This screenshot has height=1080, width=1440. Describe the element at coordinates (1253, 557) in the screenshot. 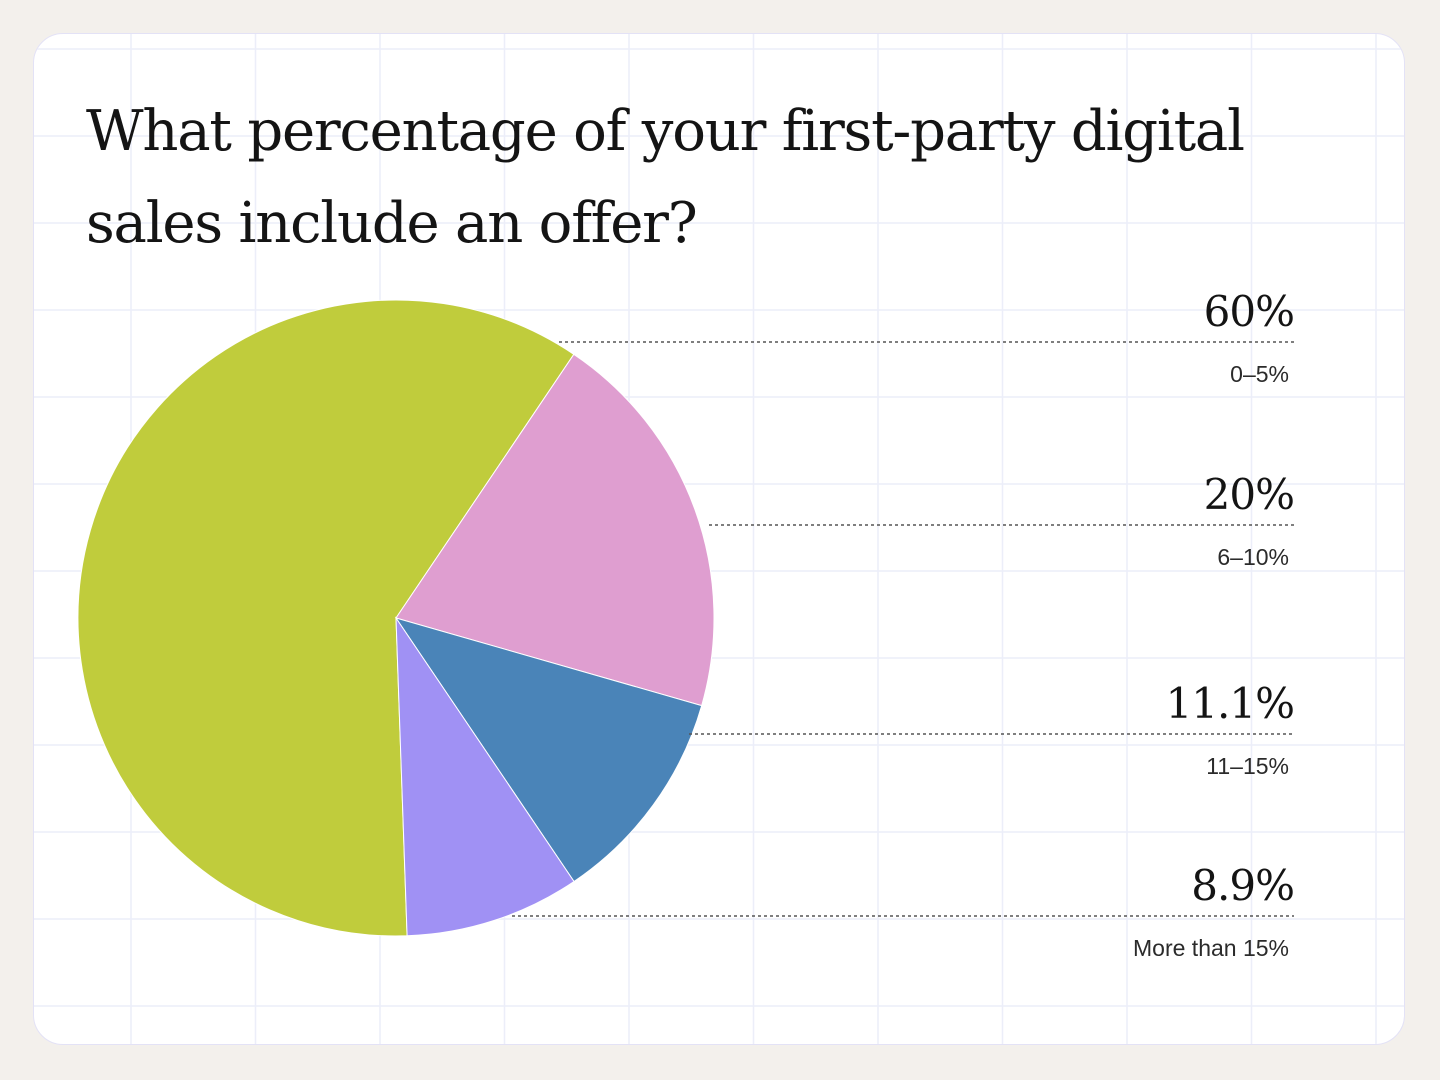

I see `slice-category-label: 6–10%` at that location.